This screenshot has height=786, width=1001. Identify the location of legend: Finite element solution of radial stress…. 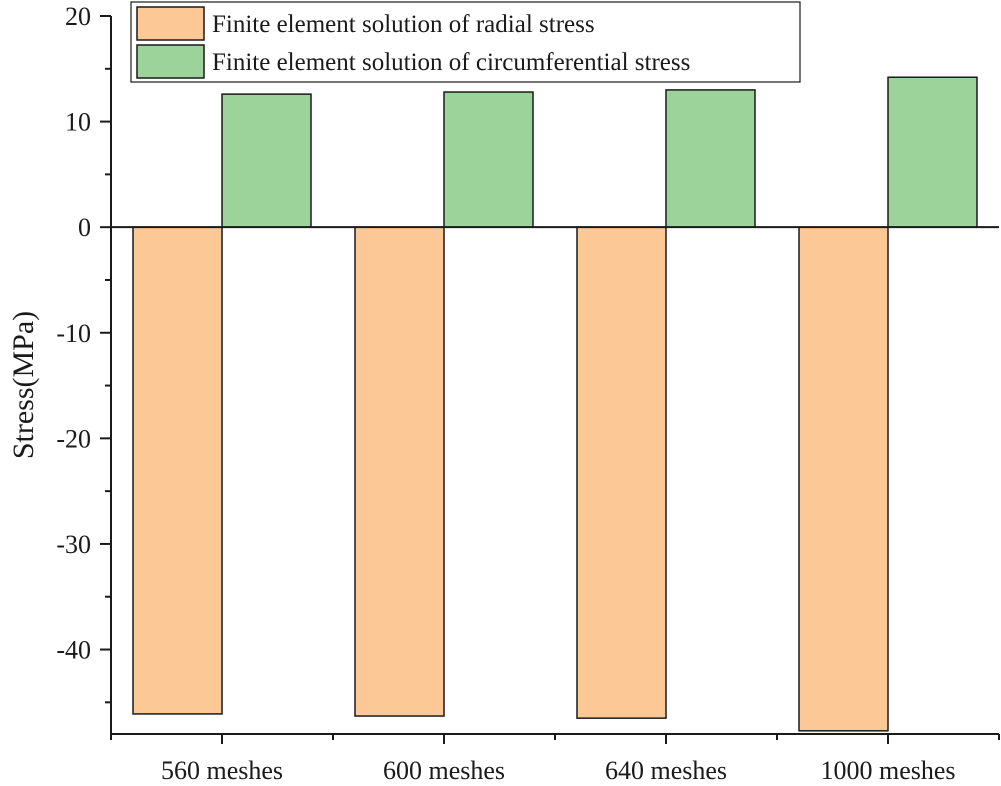
(465, 42).